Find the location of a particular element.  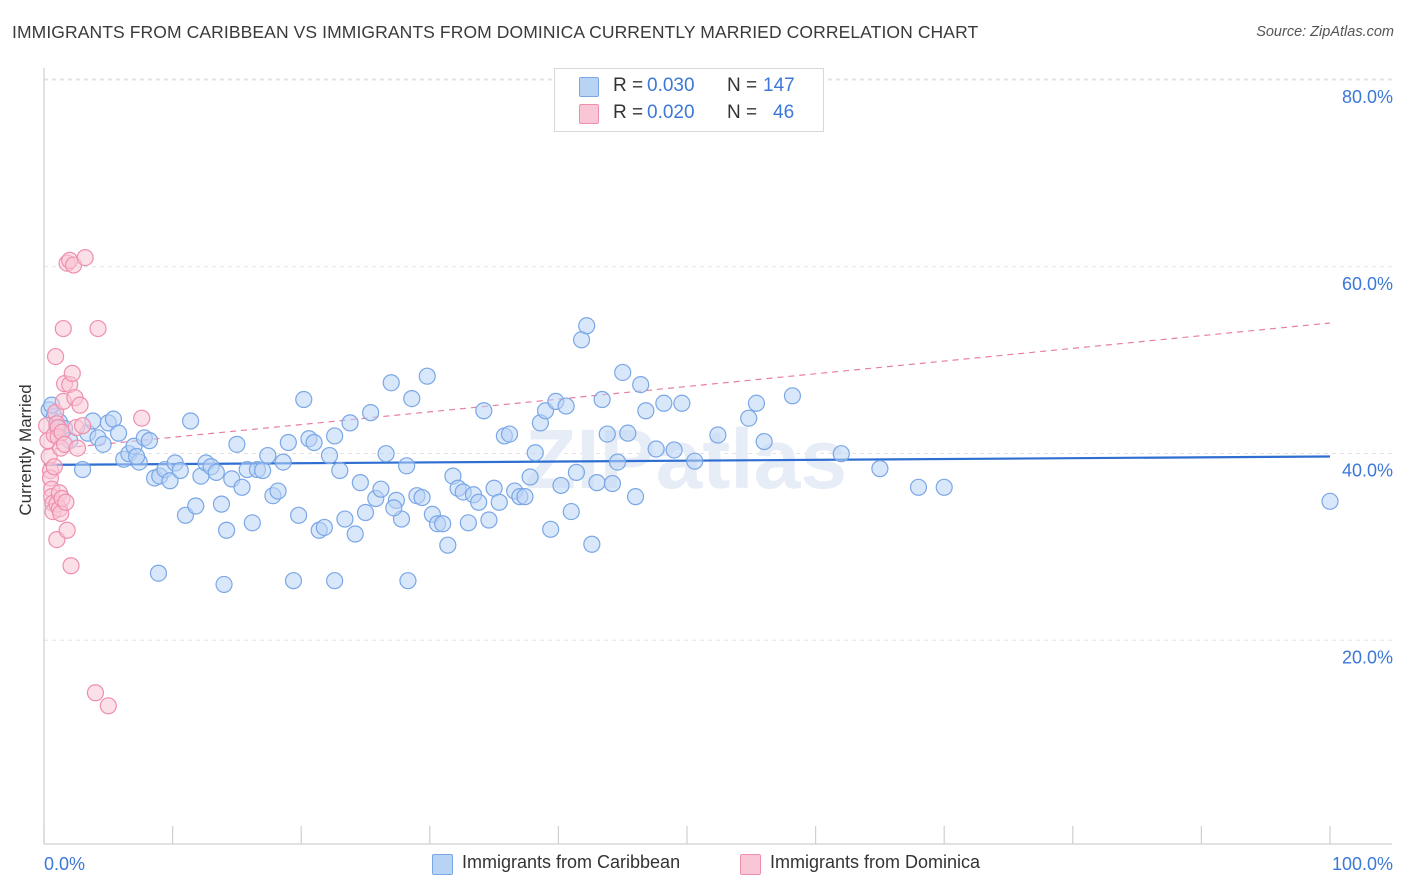

legend-swatch-blue is located at coordinates (589, 87).